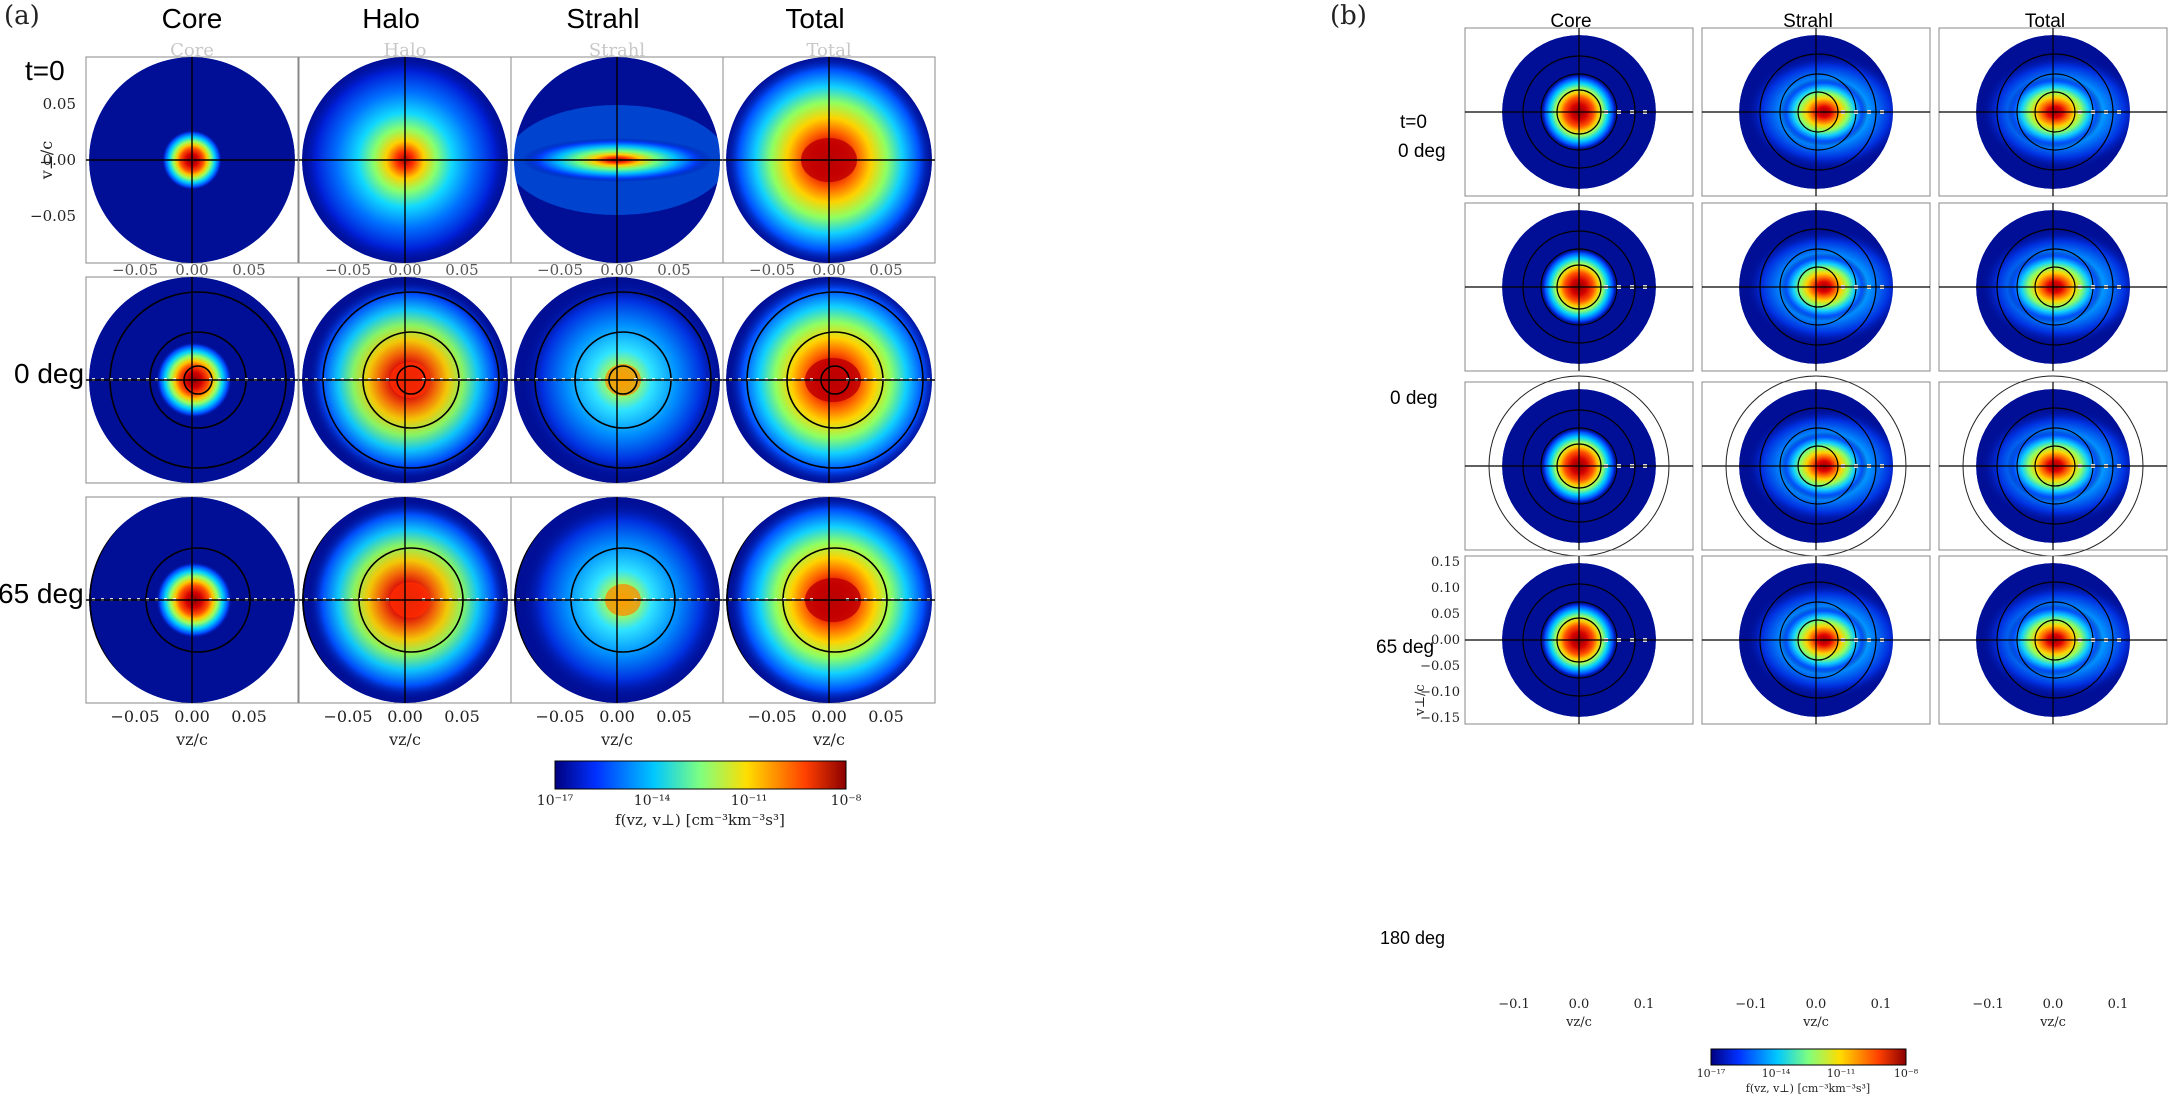 This screenshot has width=2171, height=1101. What do you see at coordinates (829, 600) in the screenshot?
I see `plot-a-r2-c3` at bounding box center [829, 600].